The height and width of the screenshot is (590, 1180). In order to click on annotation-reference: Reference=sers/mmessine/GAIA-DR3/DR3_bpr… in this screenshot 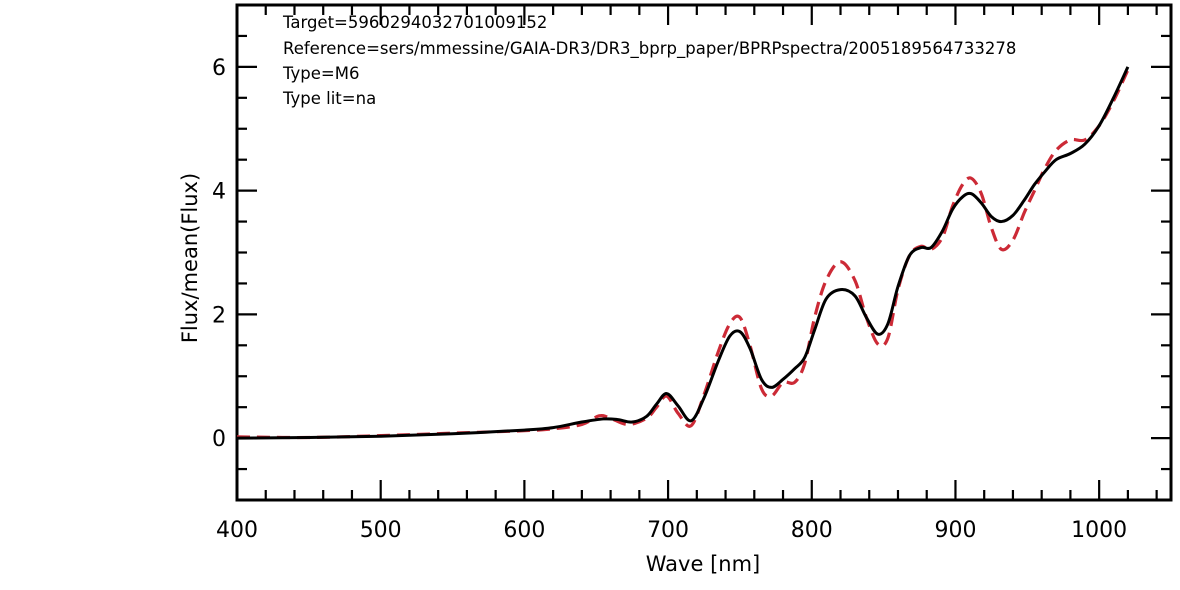, I will do `click(649, 49)`.